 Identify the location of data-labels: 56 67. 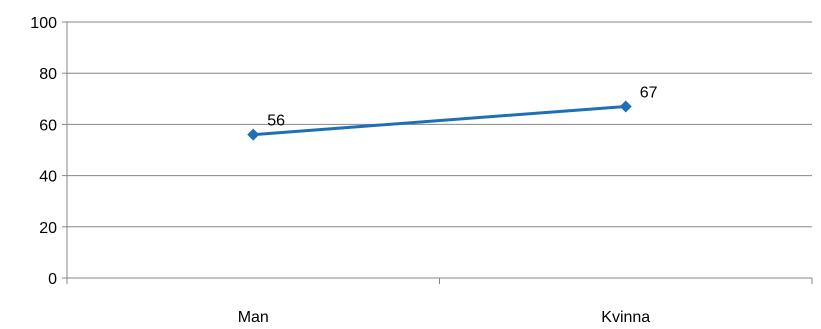
(462, 106).